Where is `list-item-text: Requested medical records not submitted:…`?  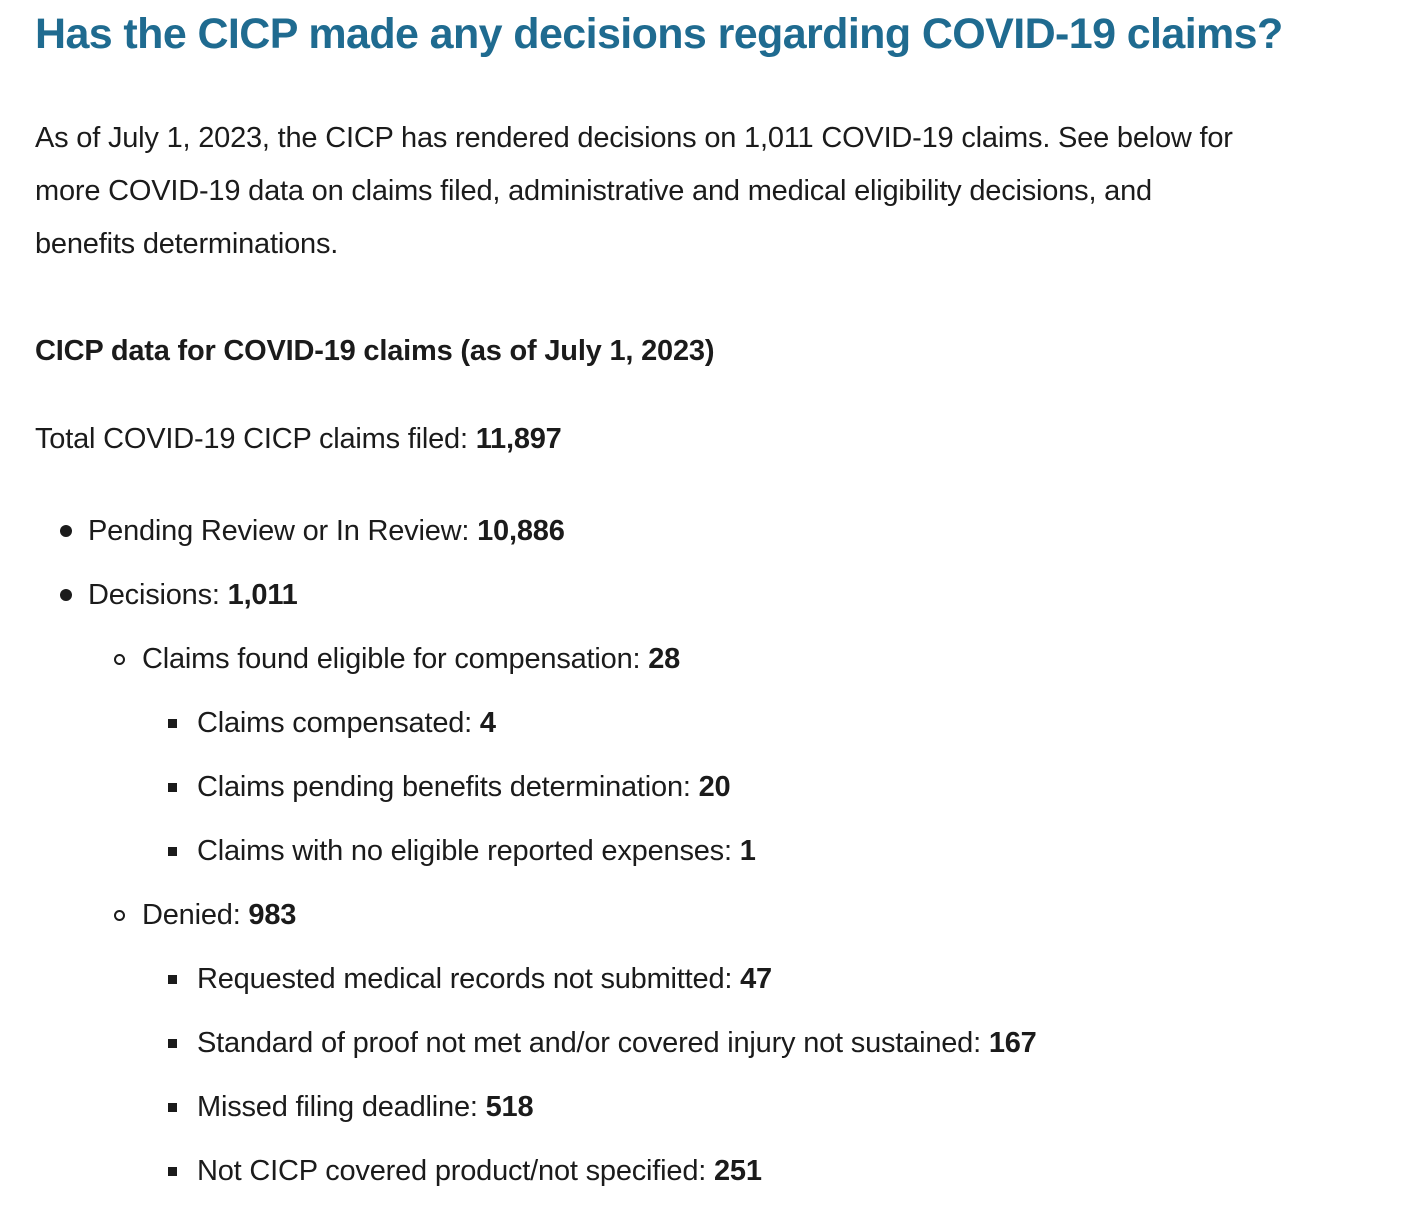
list-item-text: Requested medical records not submitted:… is located at coordinates (484, 979).